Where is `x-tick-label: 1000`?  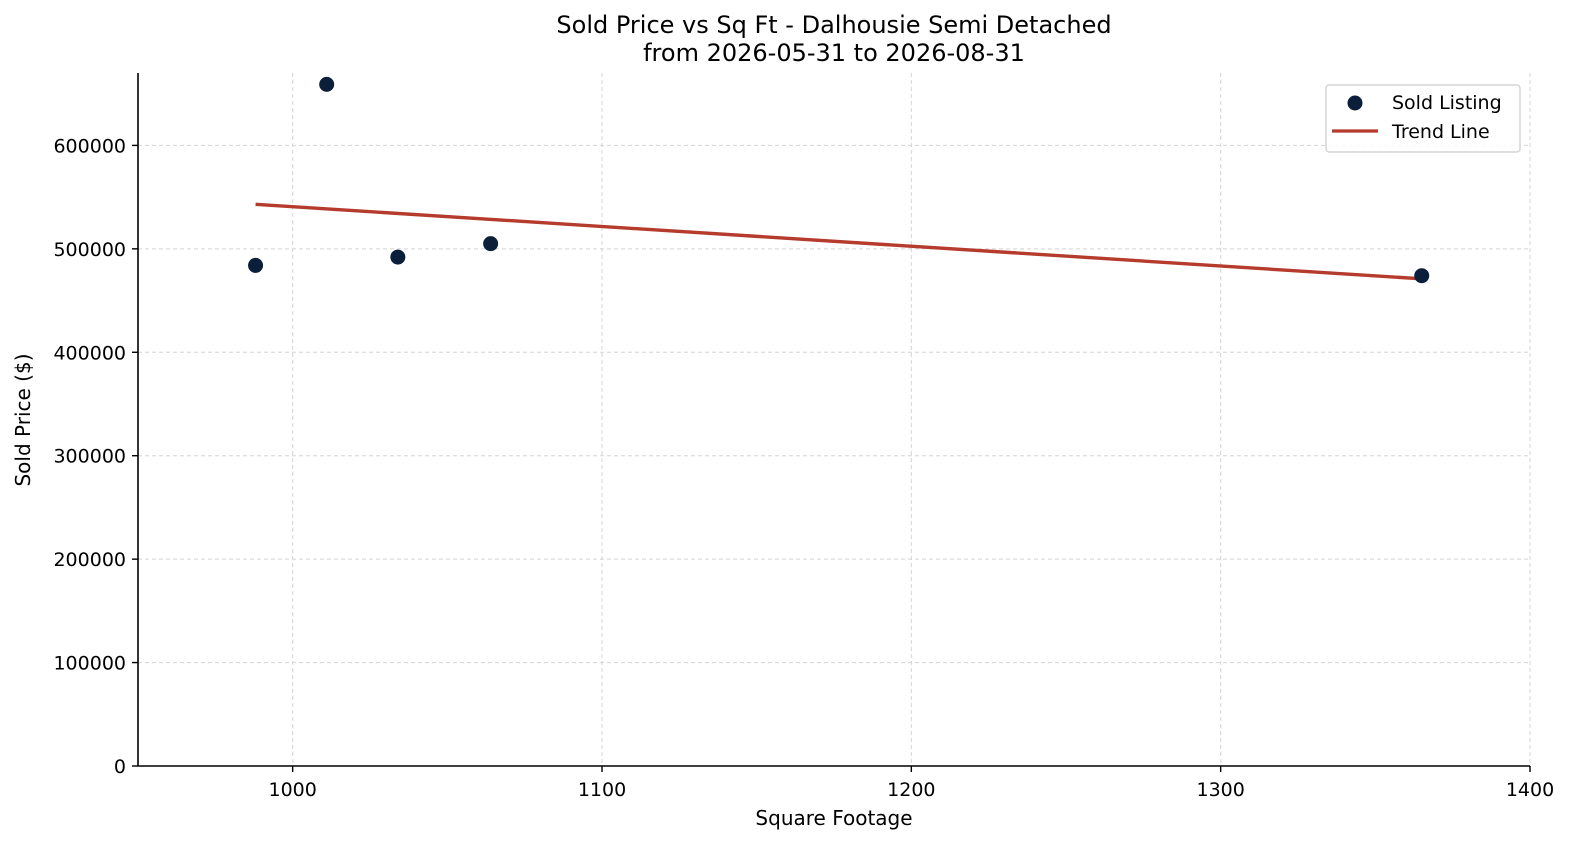 x-tick-label: 1000 is located at coordinates (292, 790).